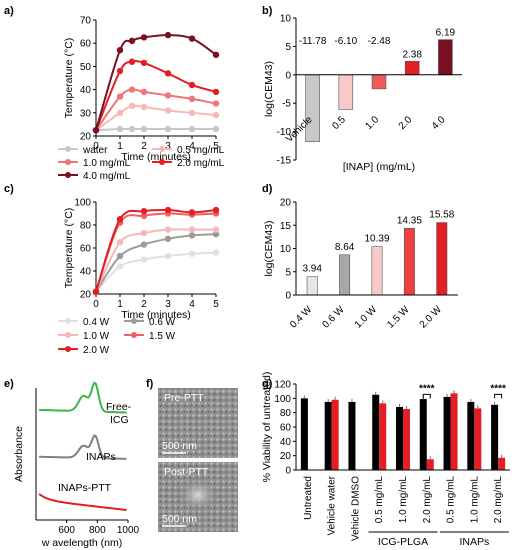 The image size is (518, 550). What do you see at coordinates (284, 161) in the screenshot?
I see `panel-b-y-tick-label: -15` at bounding box center [284, 161].